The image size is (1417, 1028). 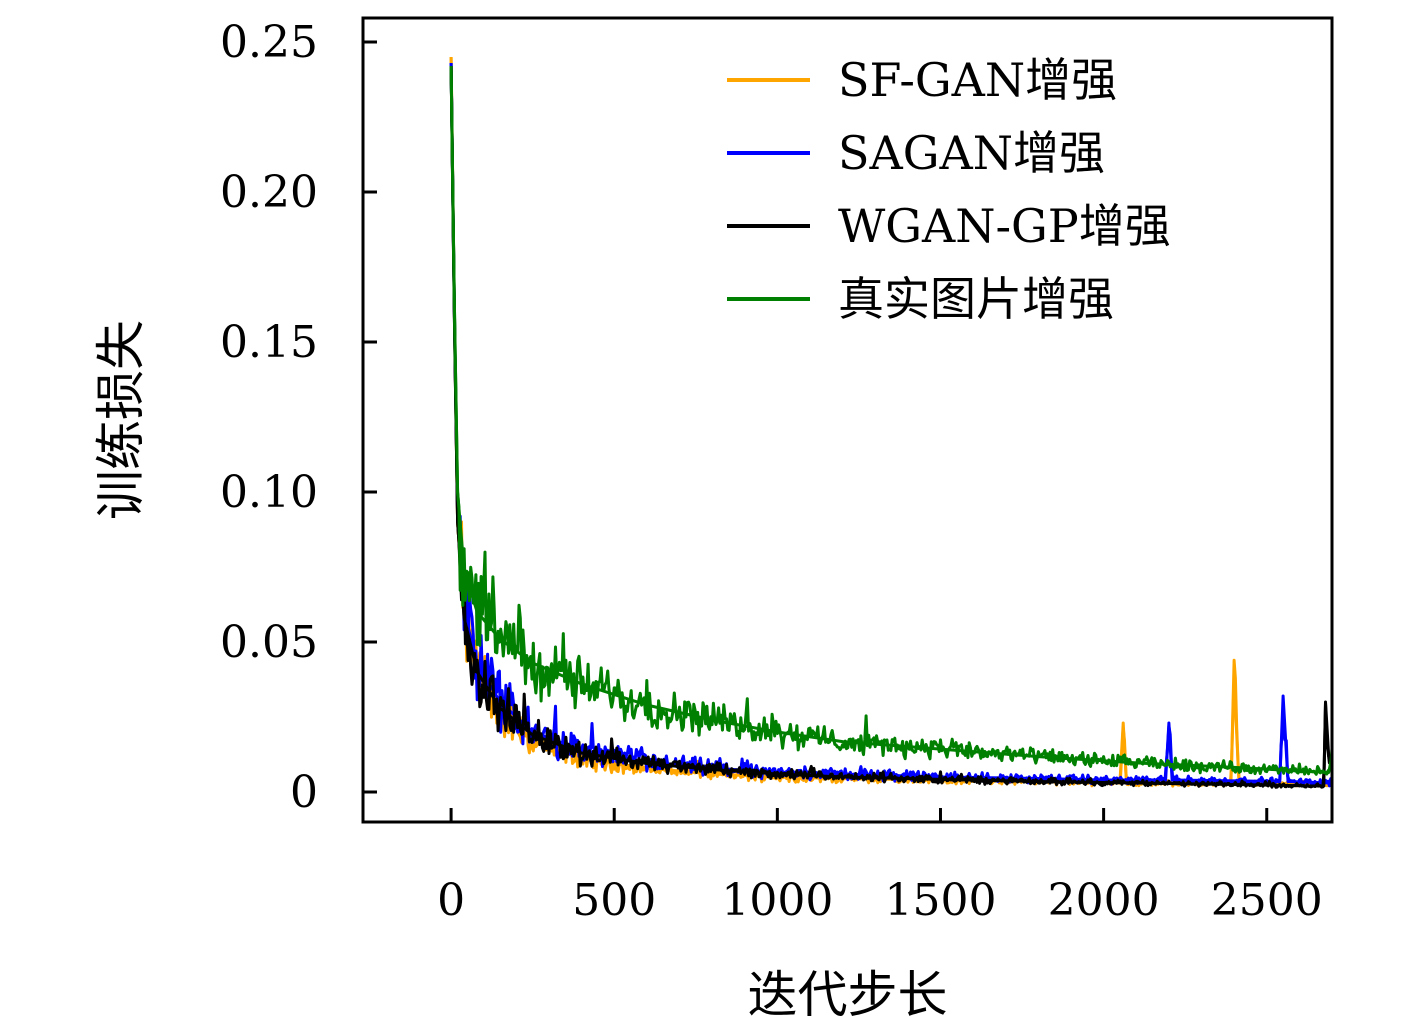 I want to click on legend-label: SAGAN增强, so click(x=971, y=153).